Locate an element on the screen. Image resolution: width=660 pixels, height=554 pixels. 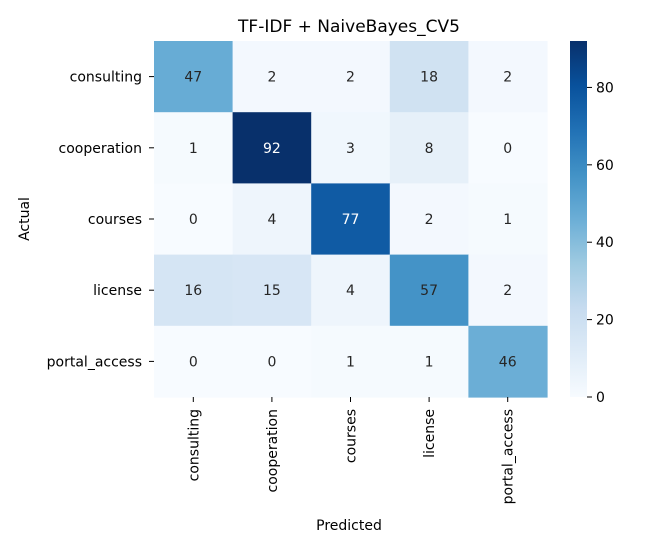
colorbar-tick-label: 80 is located at coordinates (605, 88).